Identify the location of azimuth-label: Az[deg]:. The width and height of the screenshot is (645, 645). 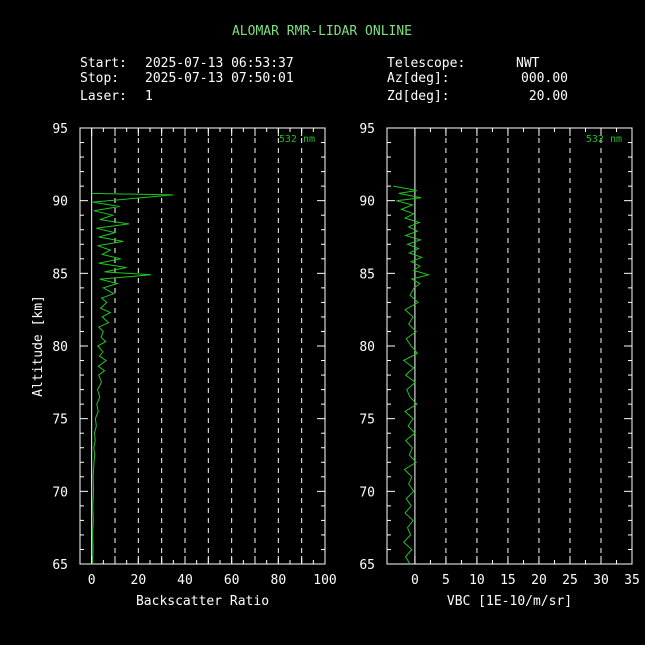
(418, 78).